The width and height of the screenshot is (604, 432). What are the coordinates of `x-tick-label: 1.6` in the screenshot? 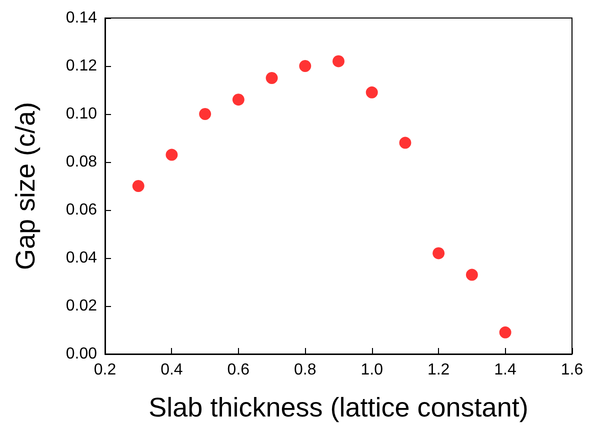 It's located at (572, 370).